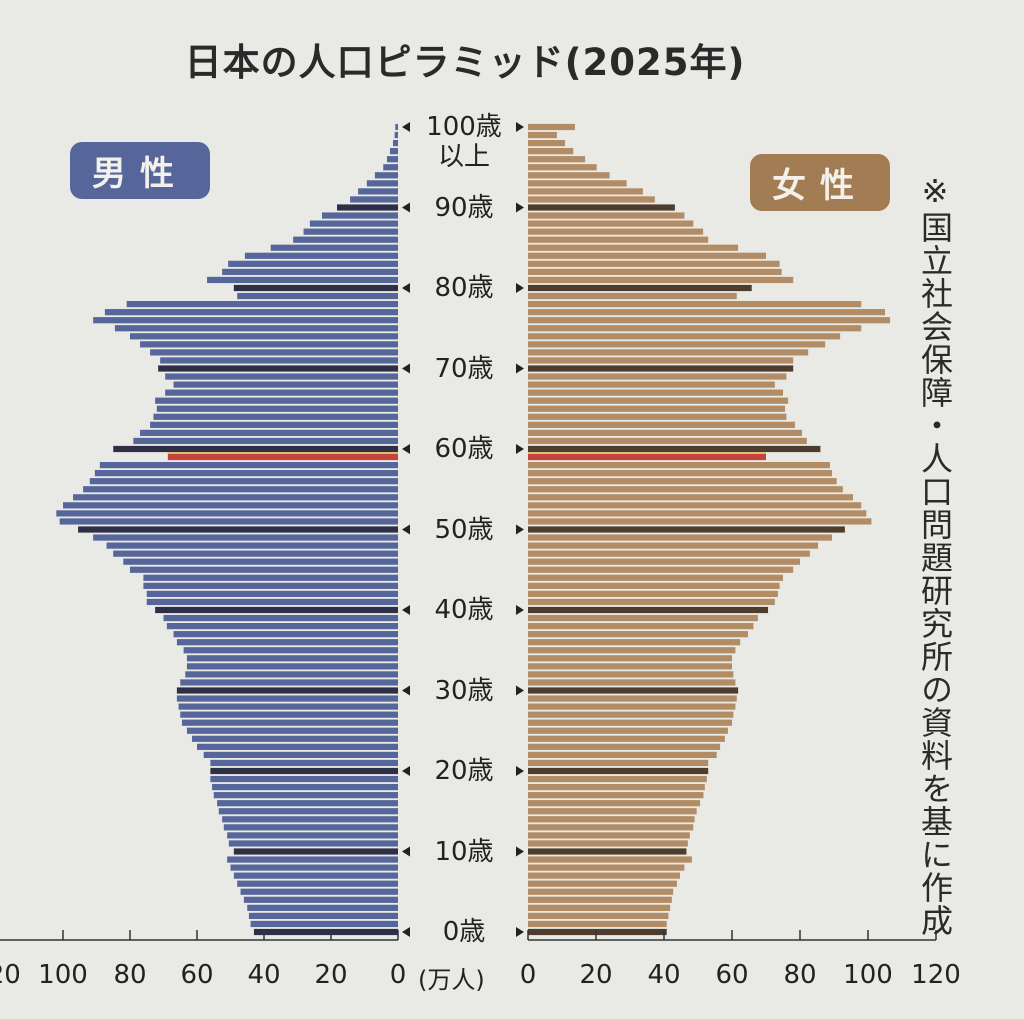 The image size is (1024, 1019). Describe the element at coordinates (10, 975) in the screenshot. I see `male-x-tick-label: 120` at that location.